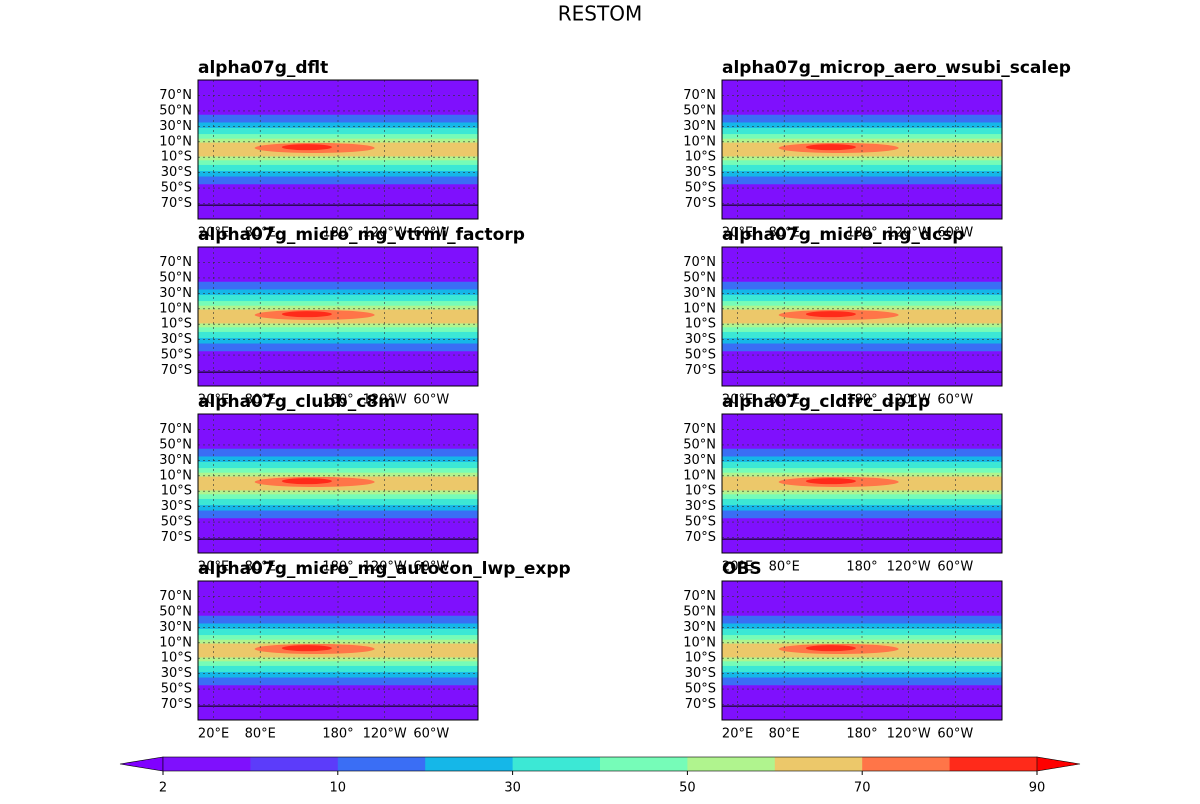 Image resolution: width=1200 pixels, height=804 pixels. What do you see at coordinates (263, 68) in the screenshot?
I see `panel-title: alpha07g_dflt` at bounding box center [263, 68].